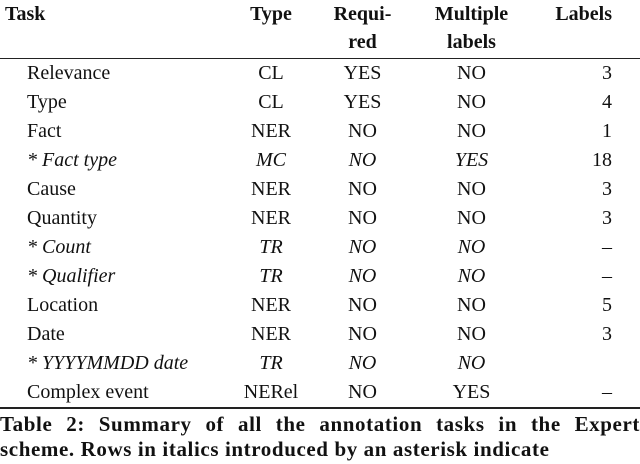 The width and height of the screenshot is (640, 464). What do you see at coordinates (362, 29) in the screenshot?
I see `header-cell: Requi-red` at bounding box center [362, 29].